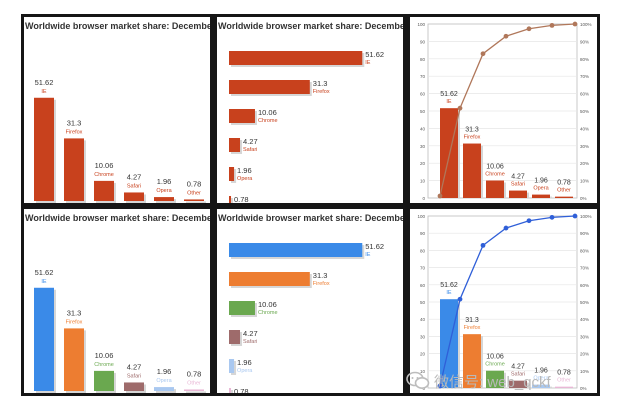 This screenshot has height=414, width=633. What do you see at coordinates (423, 59) in the screenshot?
I see `left-tick-label: 80` at bounding box center [423, 59].